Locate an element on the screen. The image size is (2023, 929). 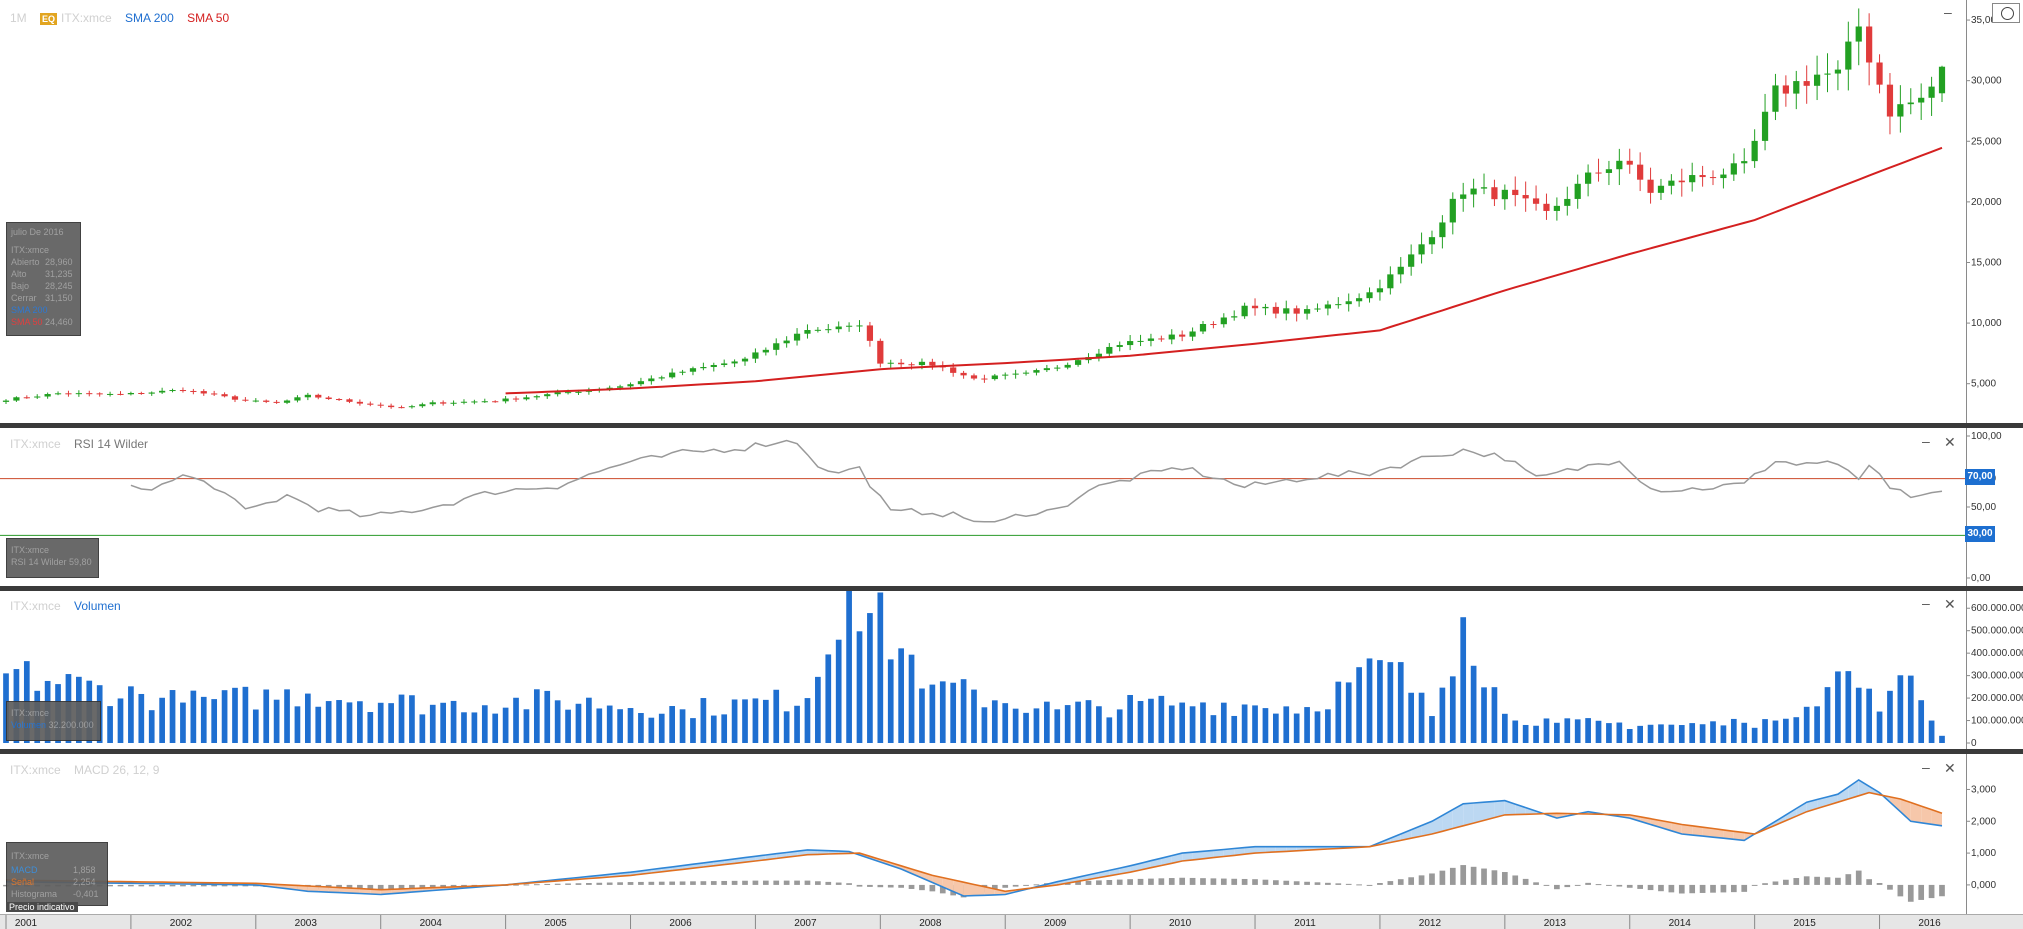
interval-label: 1M is located at coordinates (18, 18).